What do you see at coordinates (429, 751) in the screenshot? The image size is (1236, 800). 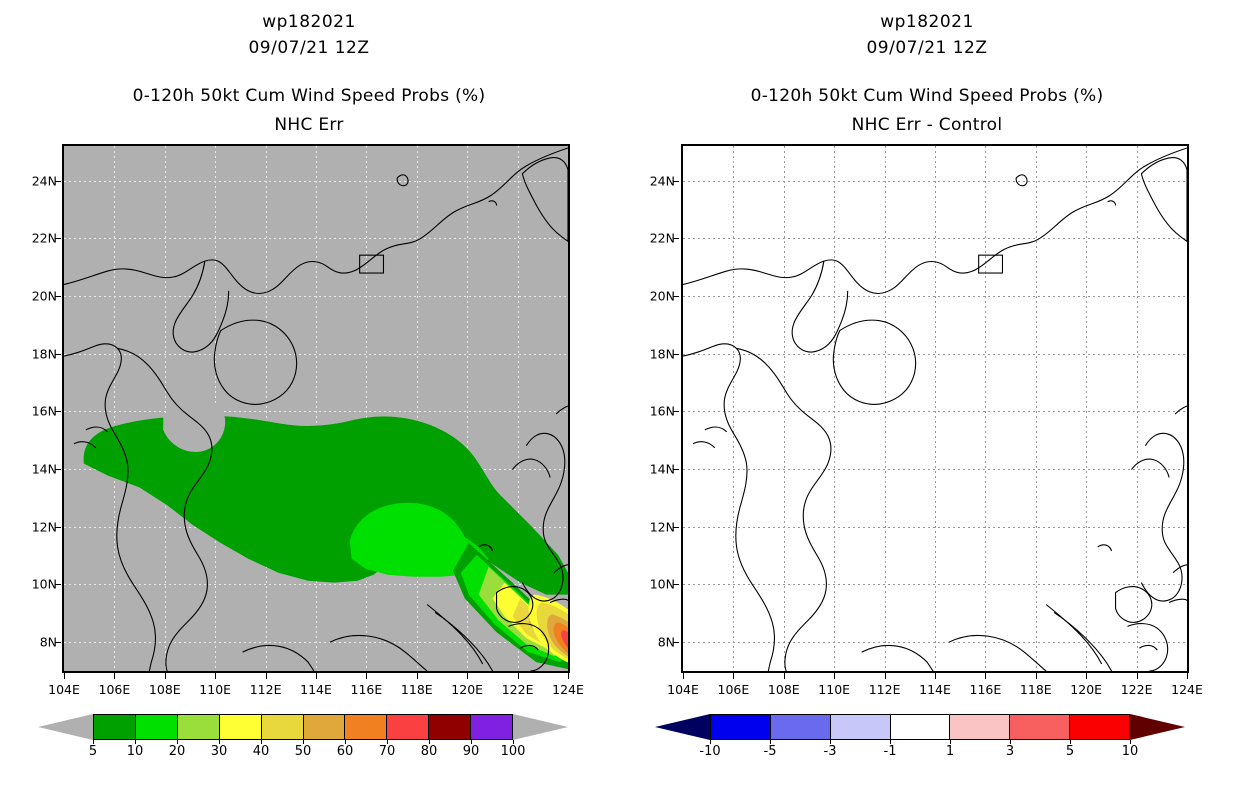 I see `colorbar-tick-label: 80` at bounding box center [429, 751].